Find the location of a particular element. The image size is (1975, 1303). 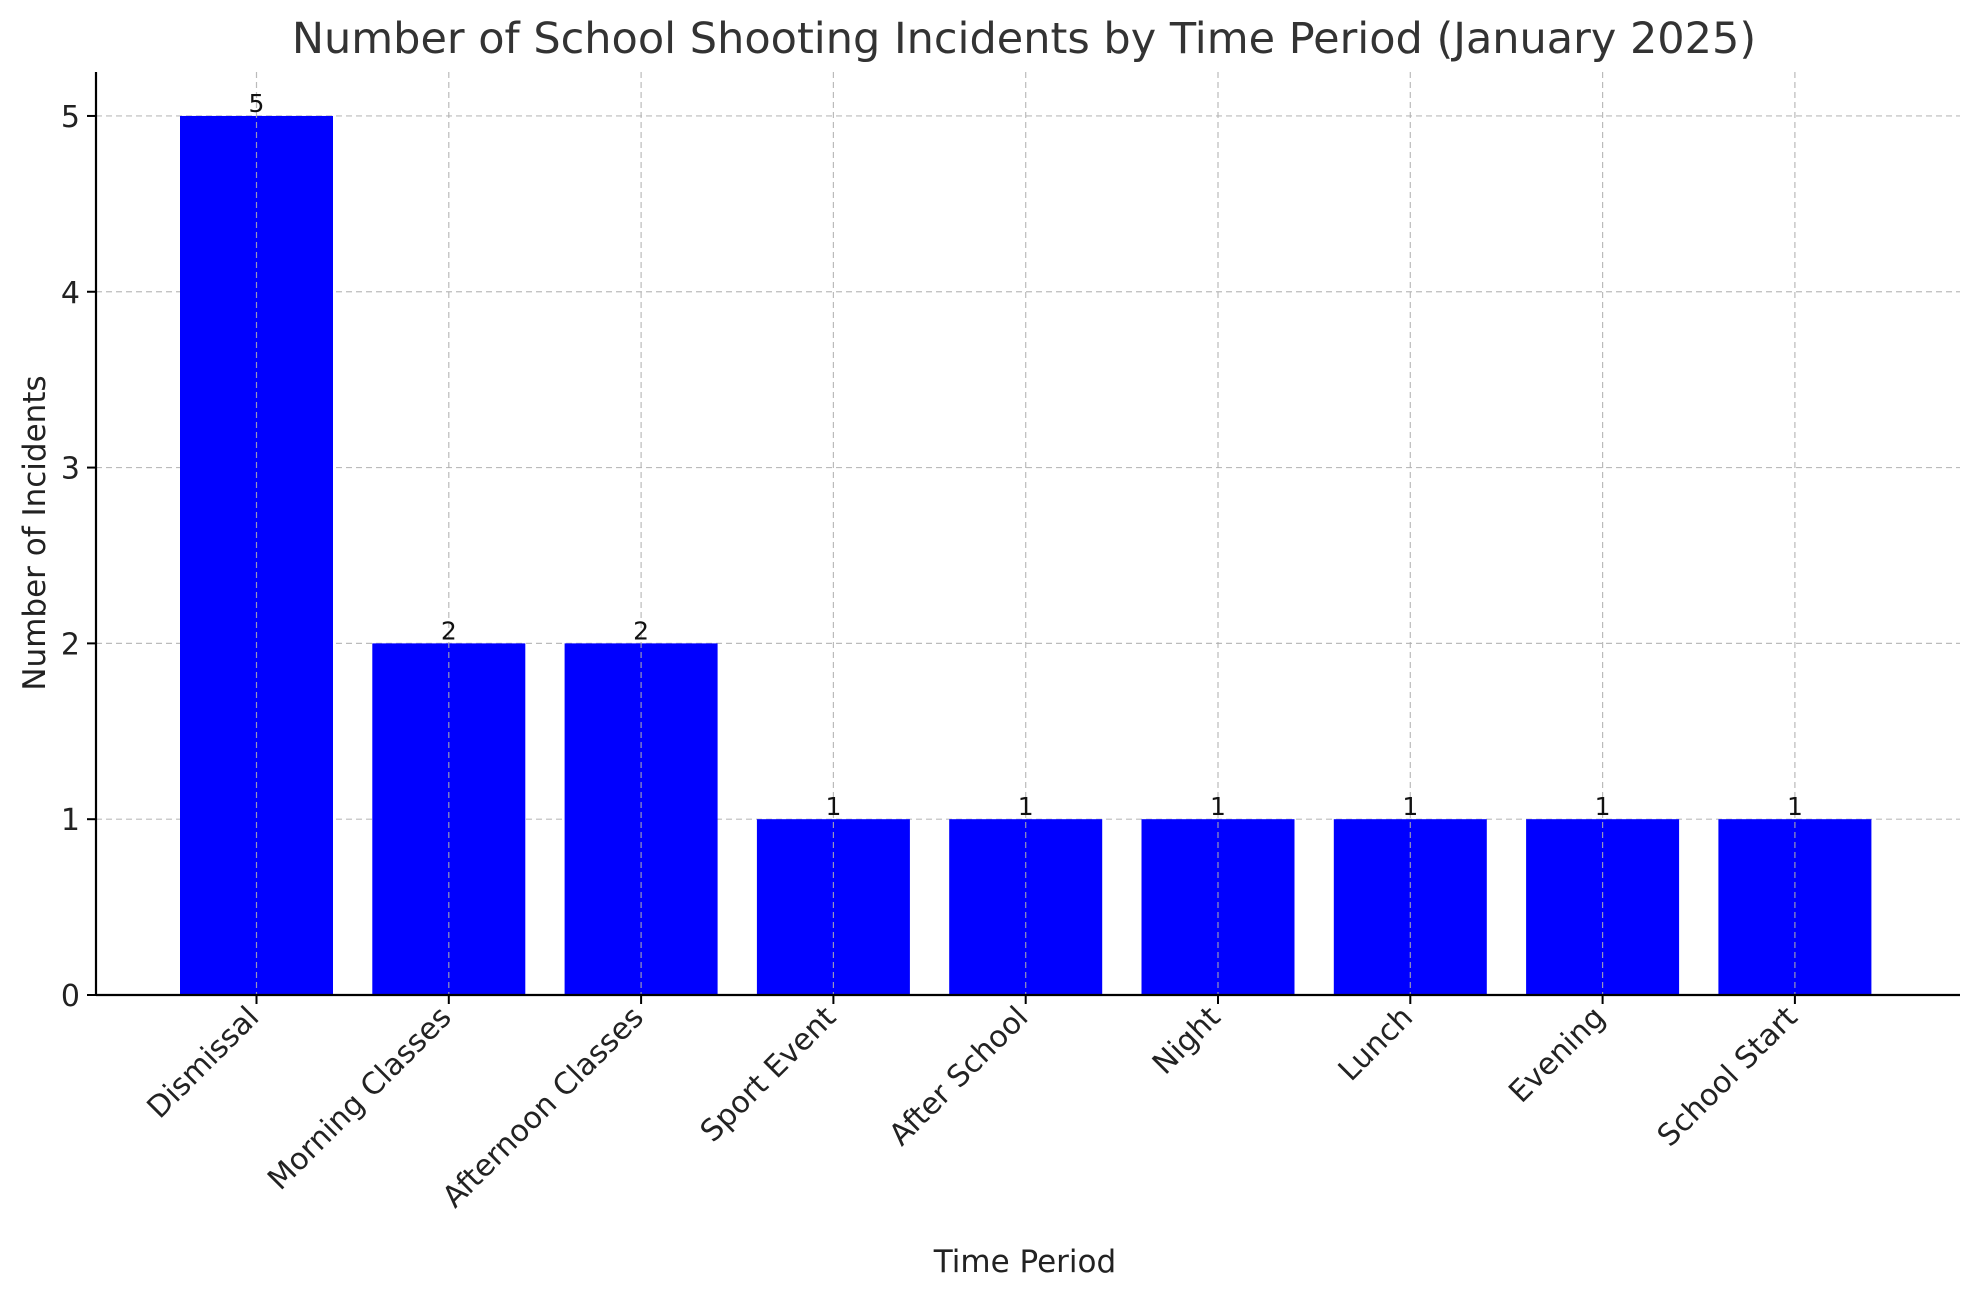

x-axis-label: Time Period is located at coordinates (1024, 1262).